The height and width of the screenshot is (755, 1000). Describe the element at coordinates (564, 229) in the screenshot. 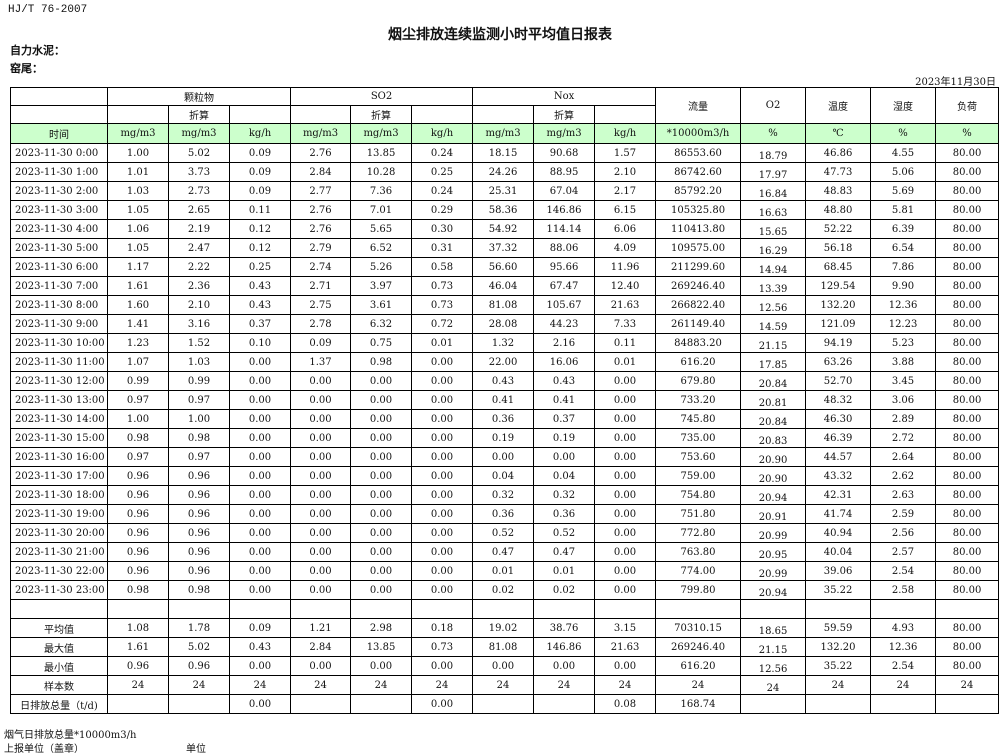

I see `value-cell: 114.14` at that location.